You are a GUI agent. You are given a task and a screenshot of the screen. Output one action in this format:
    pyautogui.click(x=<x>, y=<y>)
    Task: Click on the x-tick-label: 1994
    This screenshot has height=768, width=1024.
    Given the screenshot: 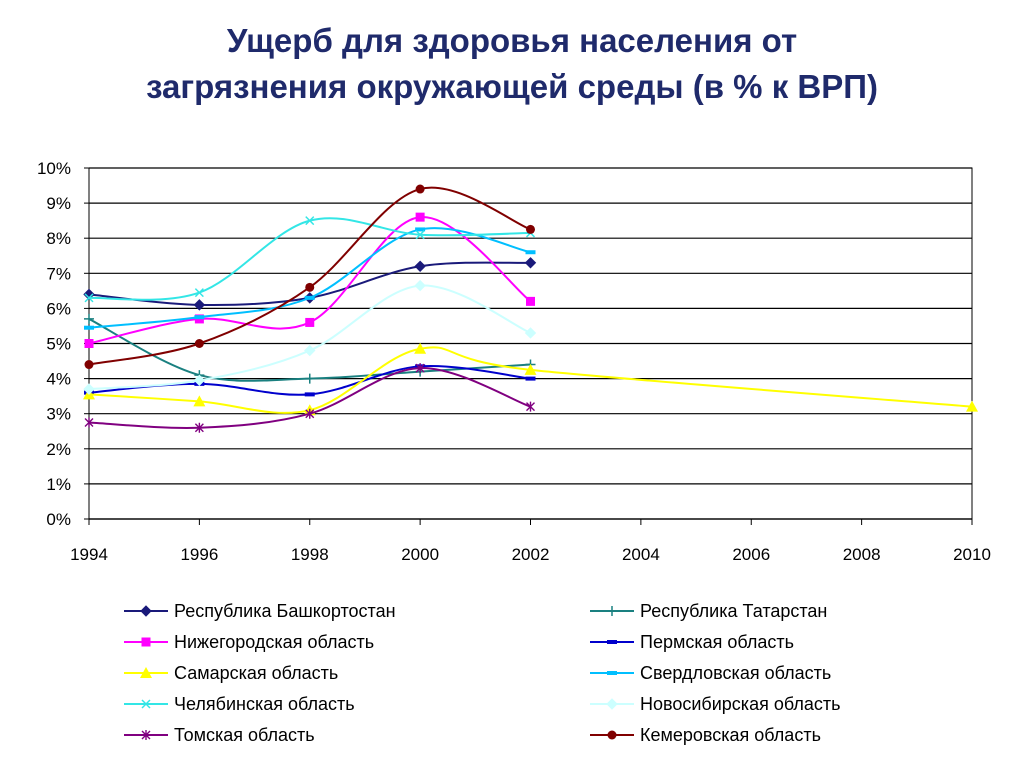 What is the action you would take?
    pyautogui.click(x=89, y=554)
    